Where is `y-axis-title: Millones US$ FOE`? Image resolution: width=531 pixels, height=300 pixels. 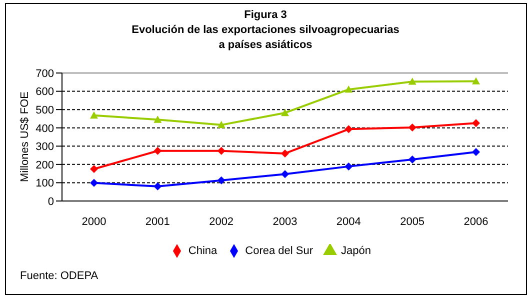 y-axis-title: Millones US$ FOE is located at coordinates (24, 137).